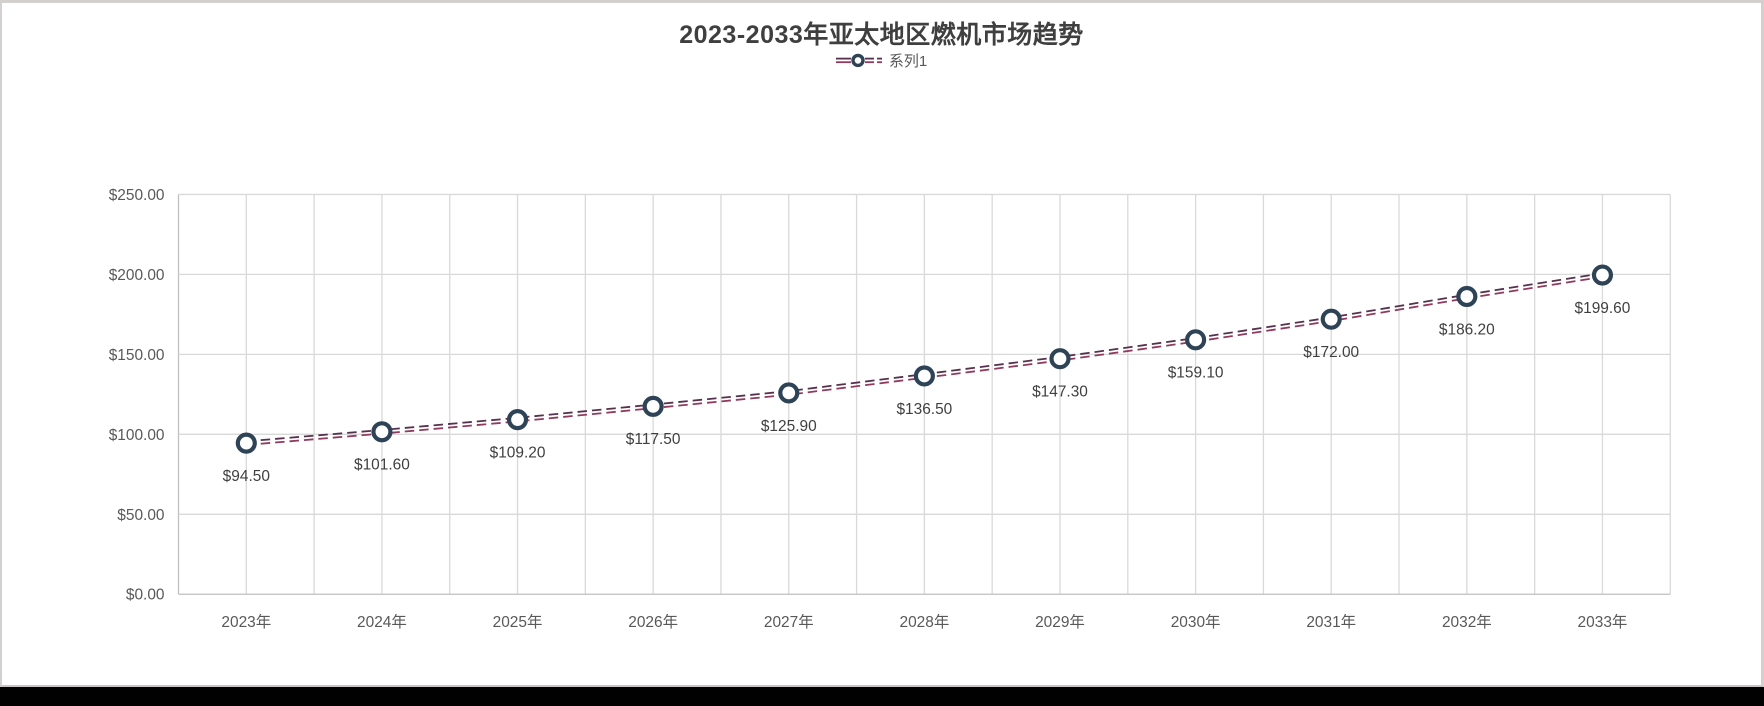 This screenshot has width=1764, height=706. Describe the element at coordinates (137, 355) in the screenshot. I see `y-axis-tick-label: $150.00` at that location.